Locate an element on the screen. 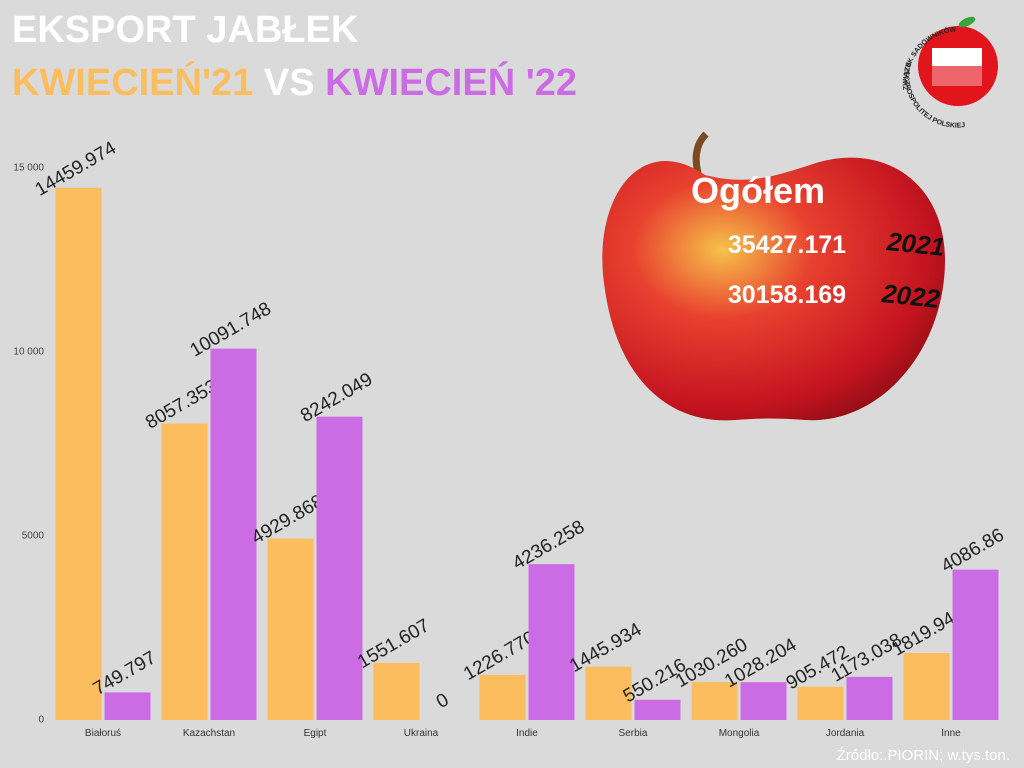 The image size is (1024, 768). x-tick-label: Białoruś is located at coordinates (103, 733).